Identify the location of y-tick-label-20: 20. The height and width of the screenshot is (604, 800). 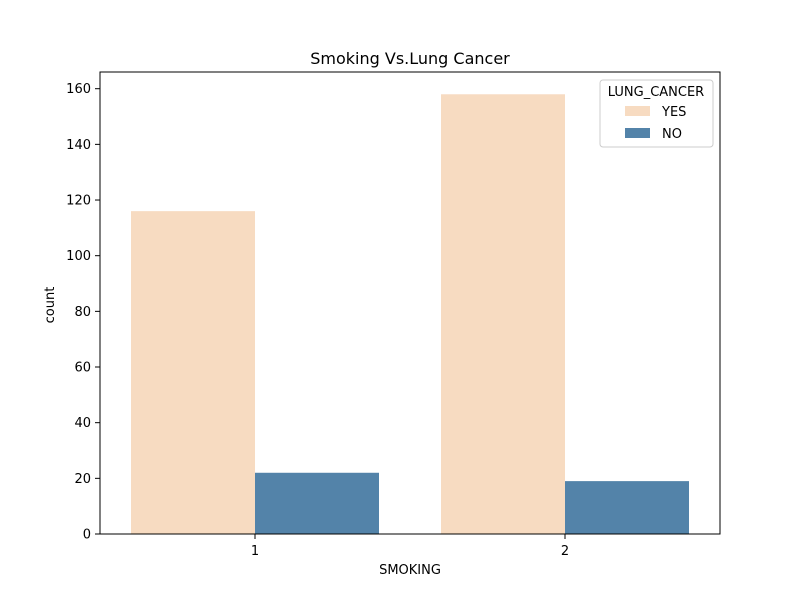
(82, 479).